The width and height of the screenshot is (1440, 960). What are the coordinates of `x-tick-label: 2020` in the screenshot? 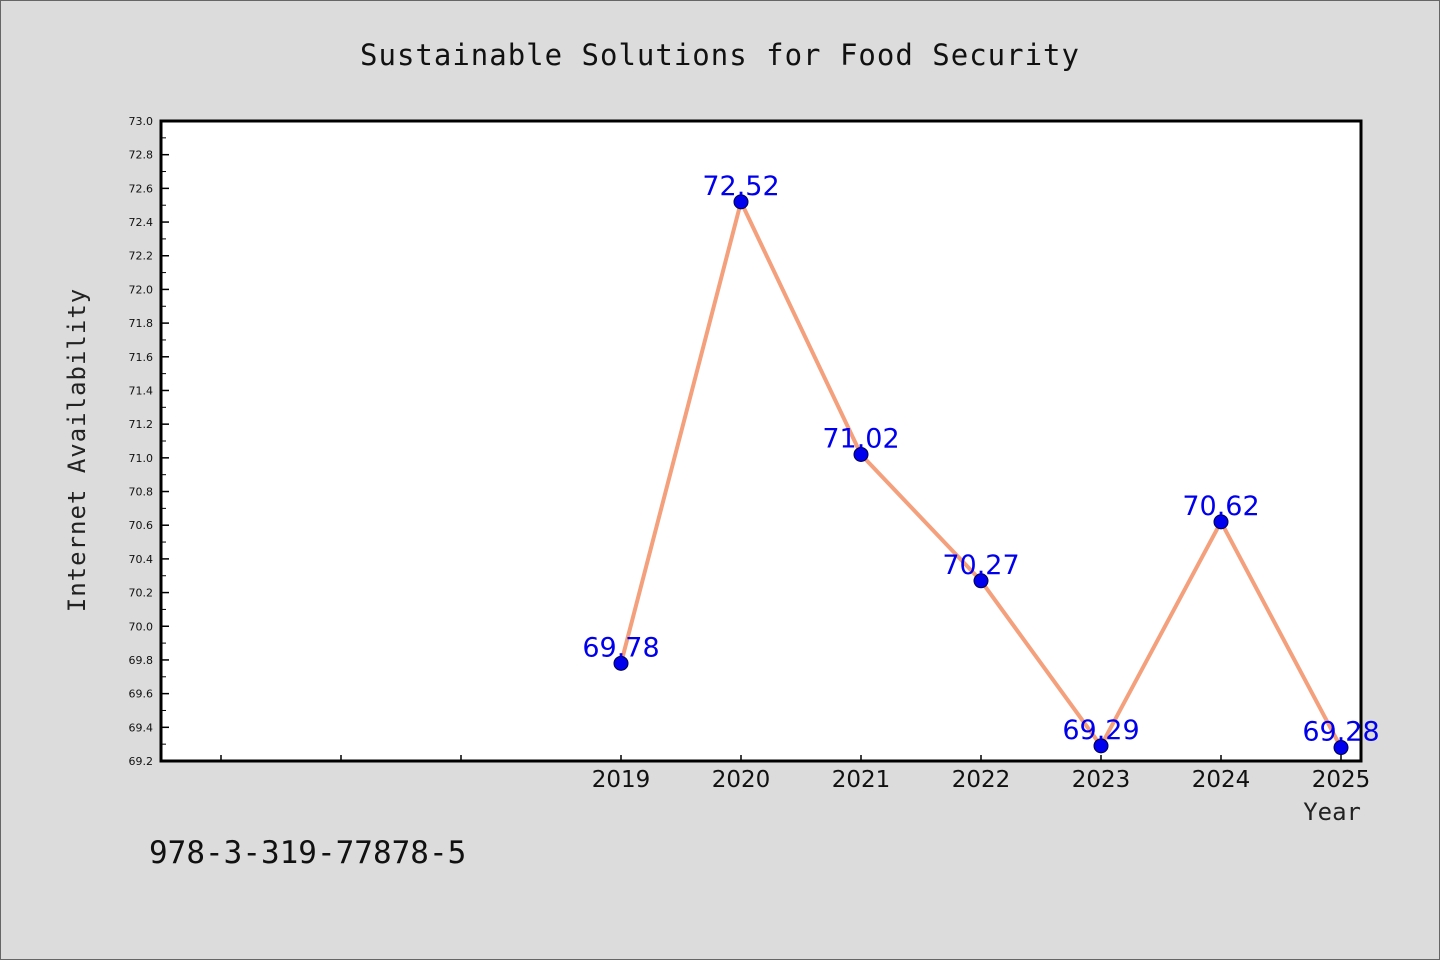 It's located at (741, 780).